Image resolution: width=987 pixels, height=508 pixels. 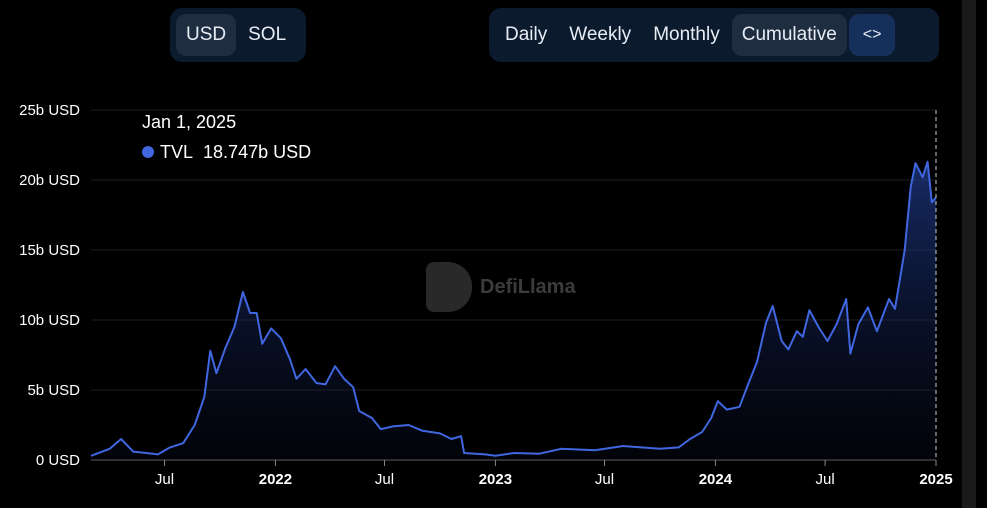 I want to click on tooltip-value: 18.747b USD, so click(x=257, y=152).